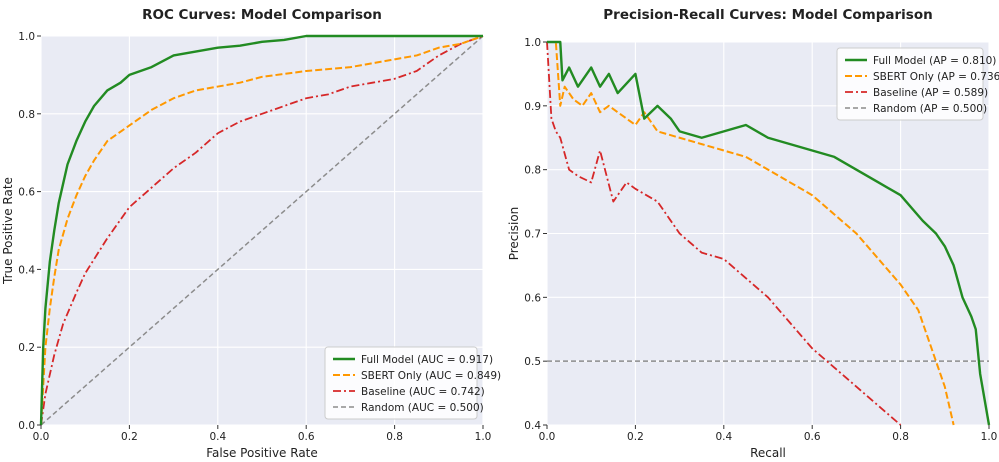 The width and height of the screenshot is (999, 462). I want to click on pr-legend-entry-full-model: Full Model (AP = 0.810), so click(920, 61).